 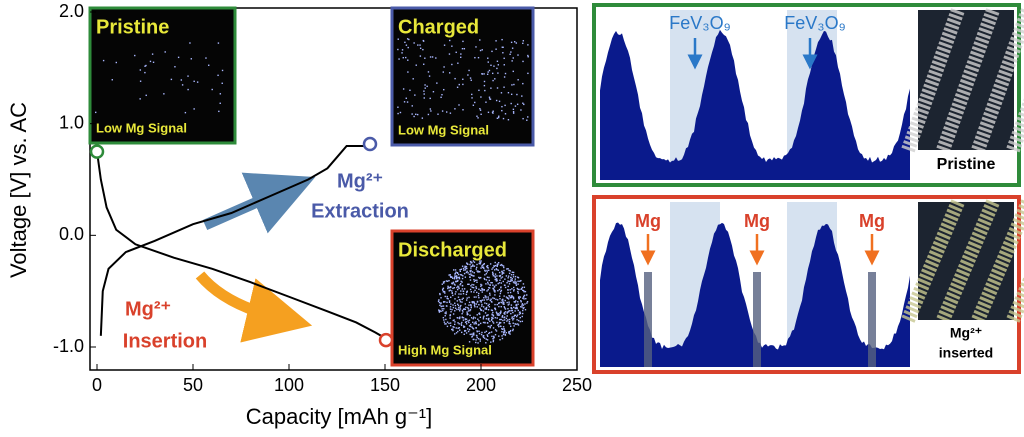 I want to click on inset-title: Pristine, so click(x=132, y=27).